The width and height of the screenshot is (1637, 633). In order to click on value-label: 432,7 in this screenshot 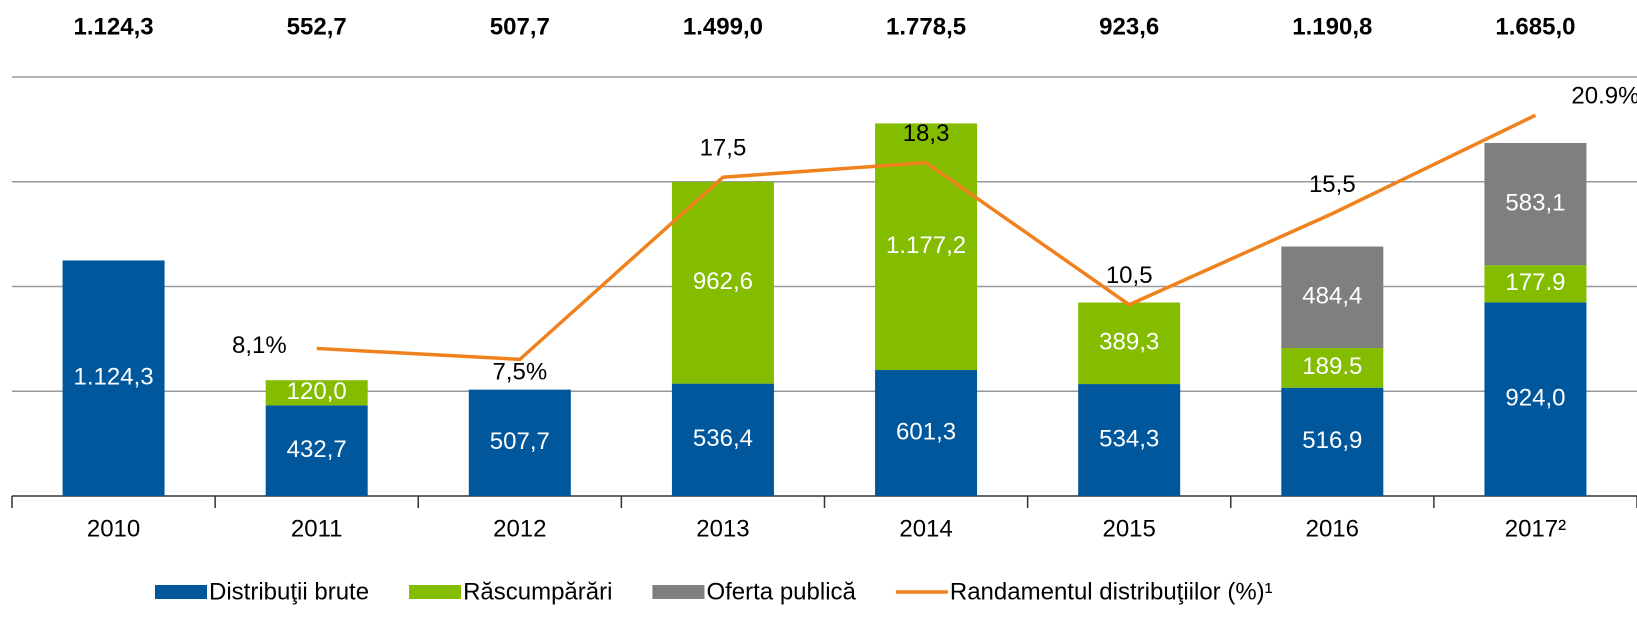, I will do `click(317, 449)`.